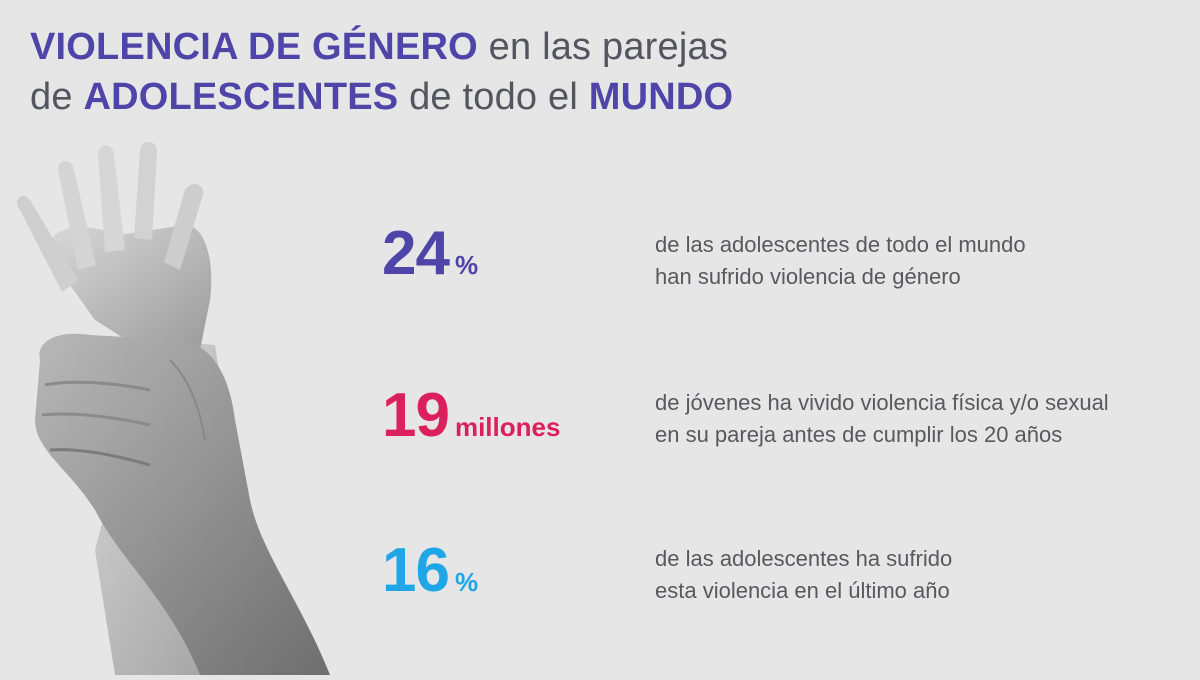  I want to click on description-line: de las adolescentes ha sufrido, so click(804, 558).